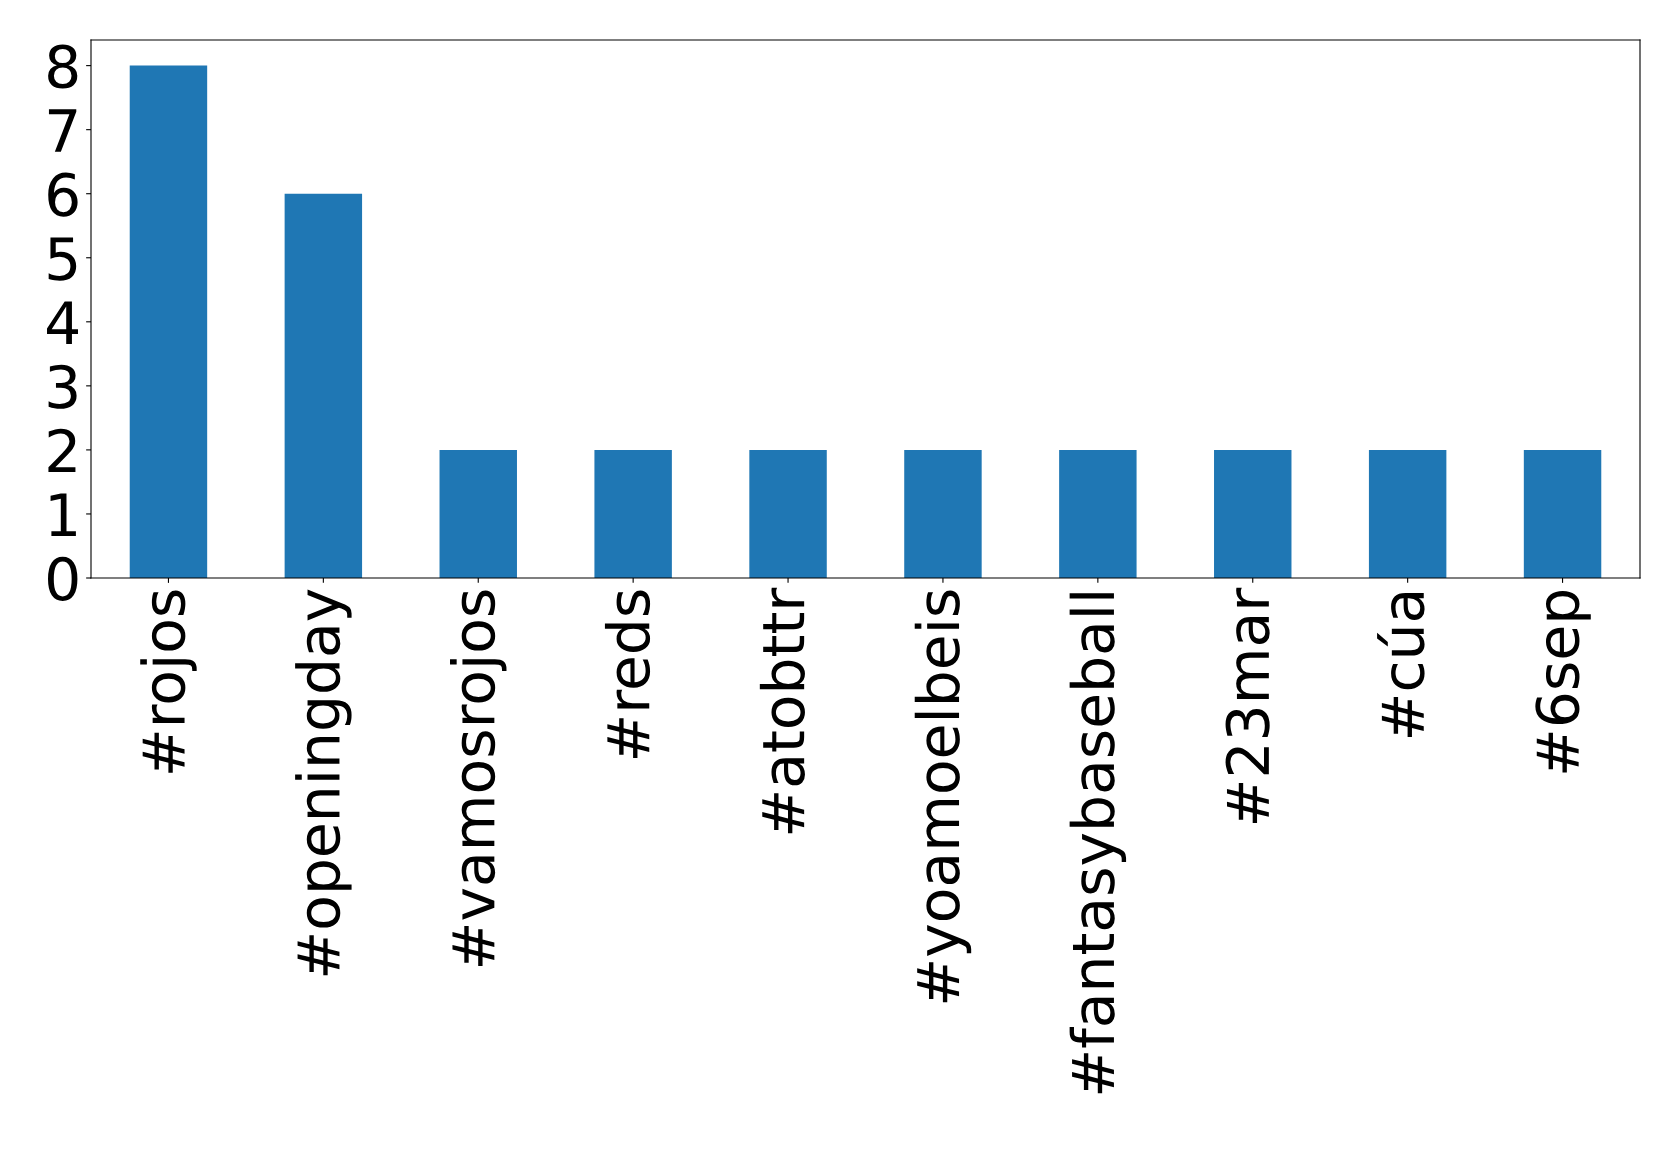 This screenshot has width=1679, height=1174. I want to click on y-tick-label: 0, so click(63, 578).